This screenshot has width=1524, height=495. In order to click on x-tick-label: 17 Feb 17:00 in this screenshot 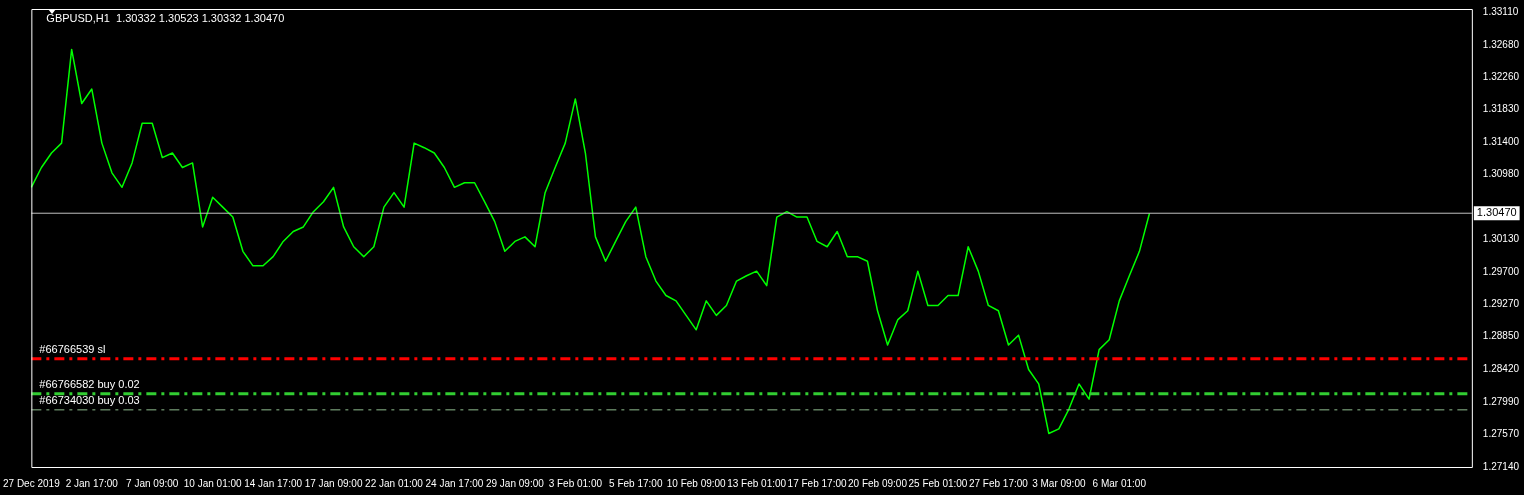, I will do `click(817, 483)`.